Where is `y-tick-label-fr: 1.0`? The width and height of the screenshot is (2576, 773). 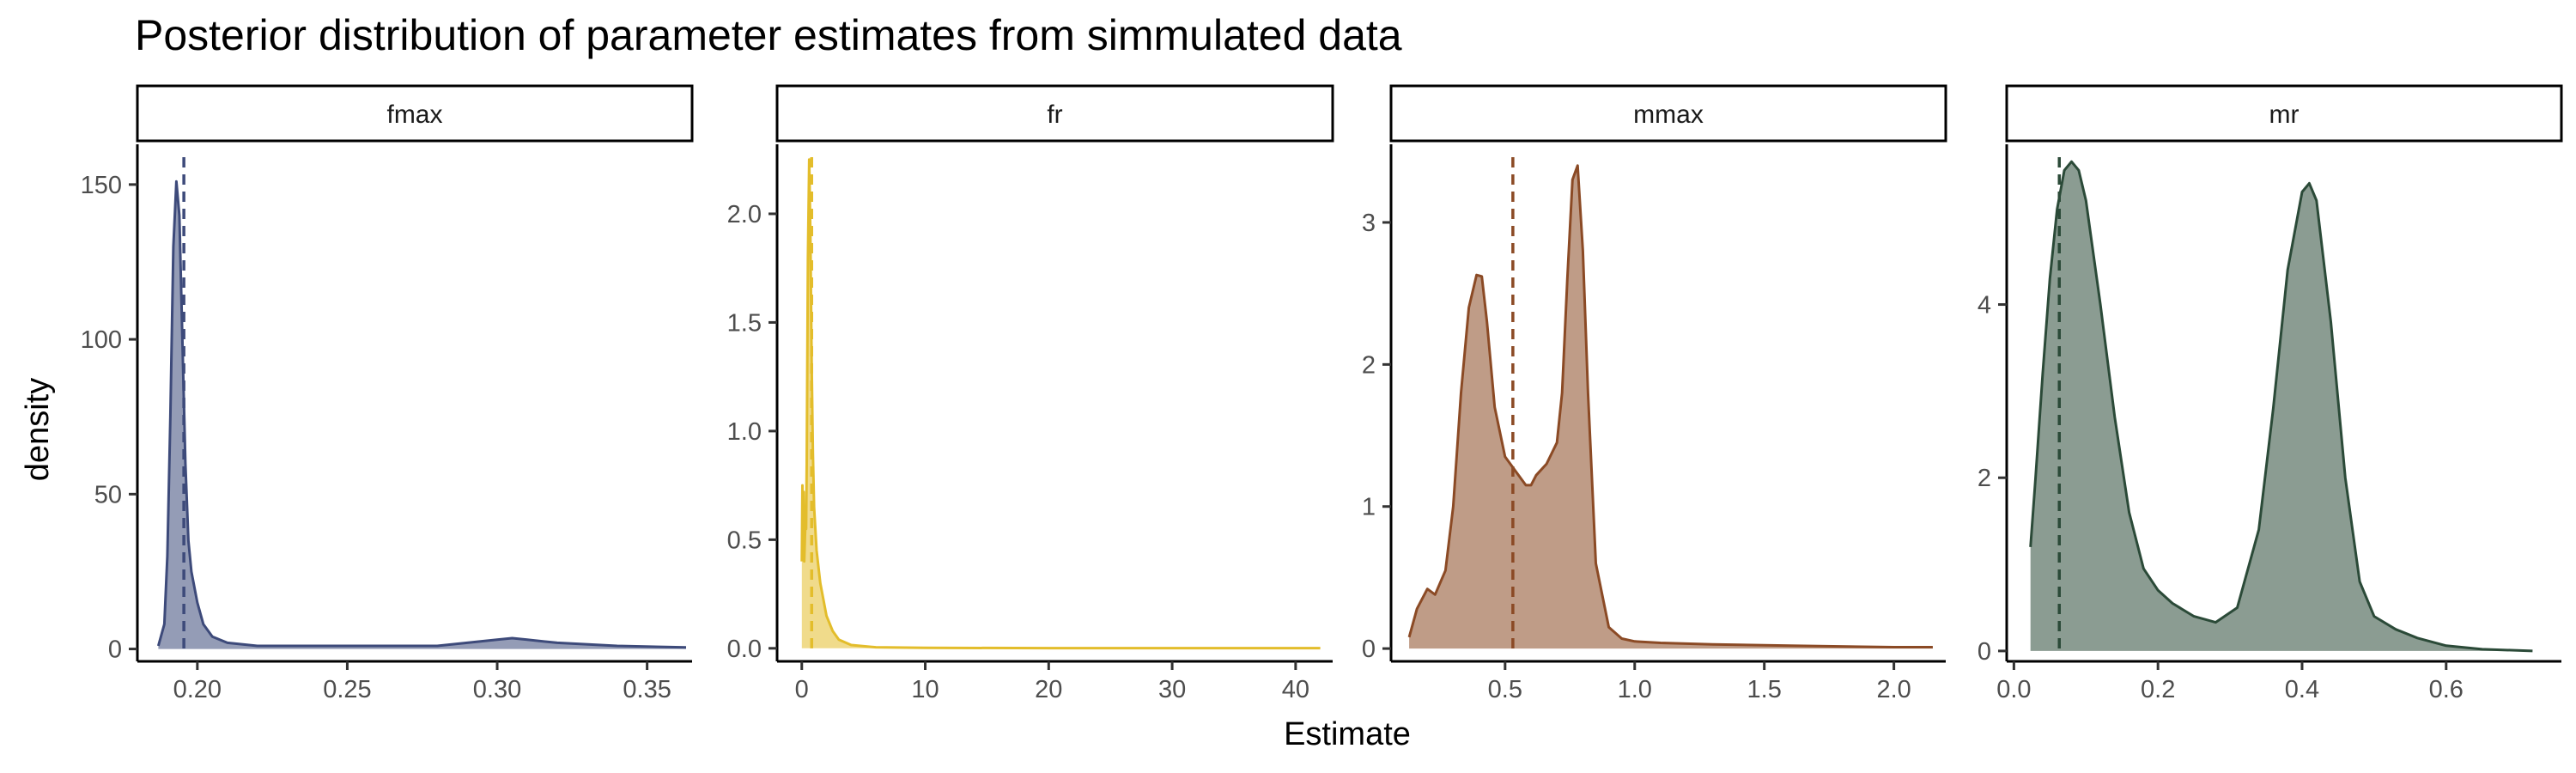 y-tick-label-fr: 1.0 is located at coordinates (744, 432).